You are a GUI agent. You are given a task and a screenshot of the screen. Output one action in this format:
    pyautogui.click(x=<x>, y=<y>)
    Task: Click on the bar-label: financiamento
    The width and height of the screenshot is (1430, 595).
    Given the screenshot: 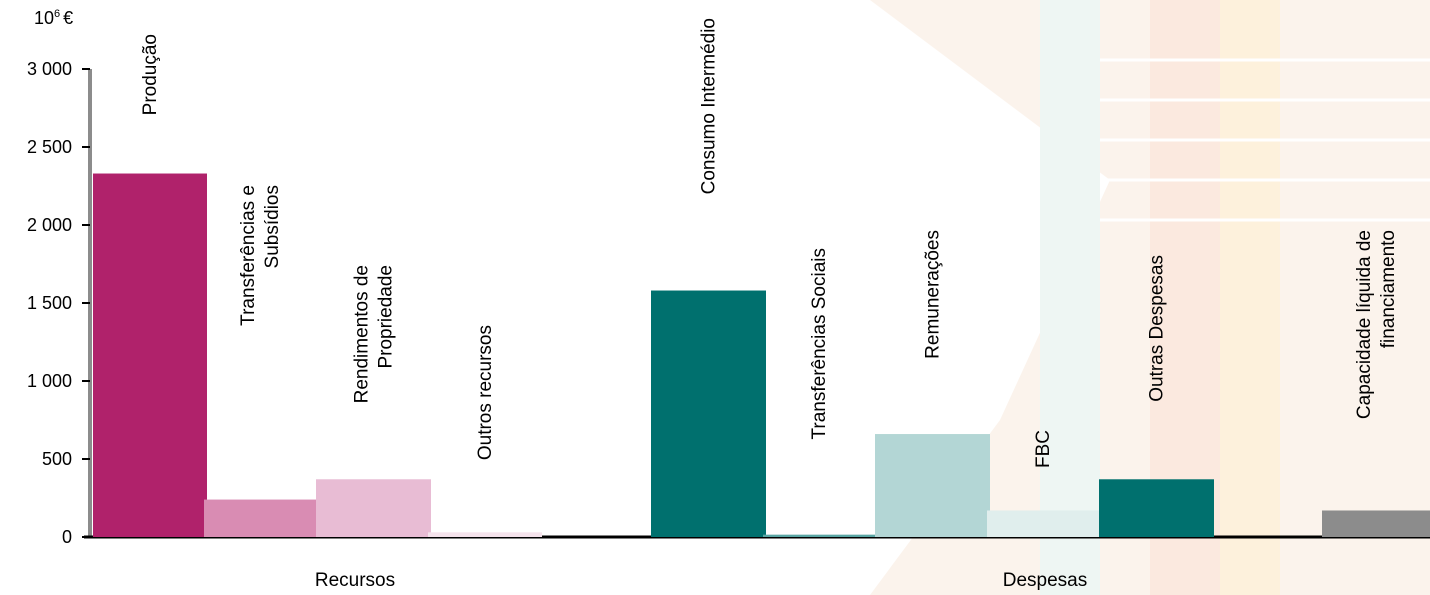 What is the action you would take?
    pyautogui.click(x=1388, y=289)
    